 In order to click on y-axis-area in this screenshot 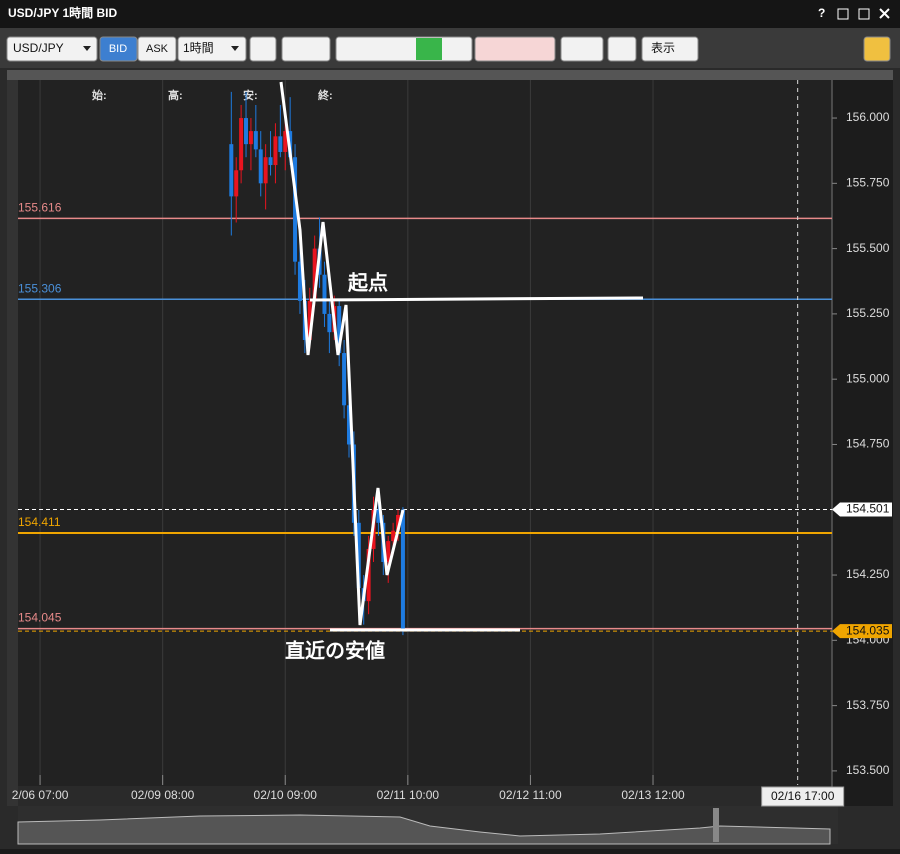, I will do `click(862, 443)`.